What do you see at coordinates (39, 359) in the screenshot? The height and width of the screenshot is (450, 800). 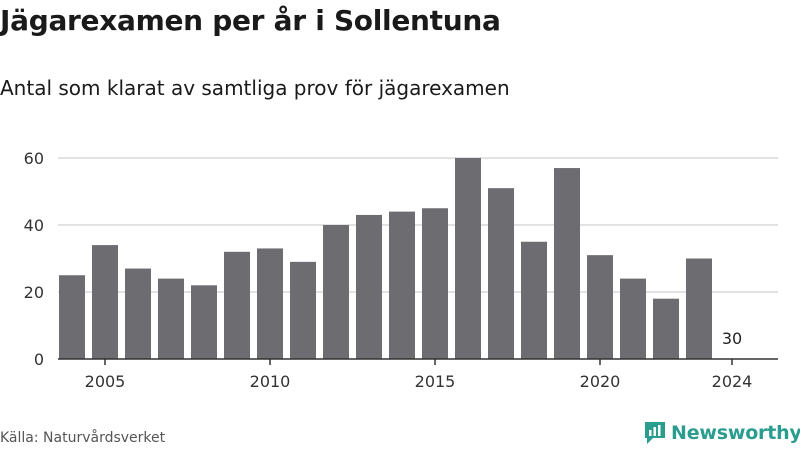 I see `y-tick-label: 0` at bounding box center [39, 359].